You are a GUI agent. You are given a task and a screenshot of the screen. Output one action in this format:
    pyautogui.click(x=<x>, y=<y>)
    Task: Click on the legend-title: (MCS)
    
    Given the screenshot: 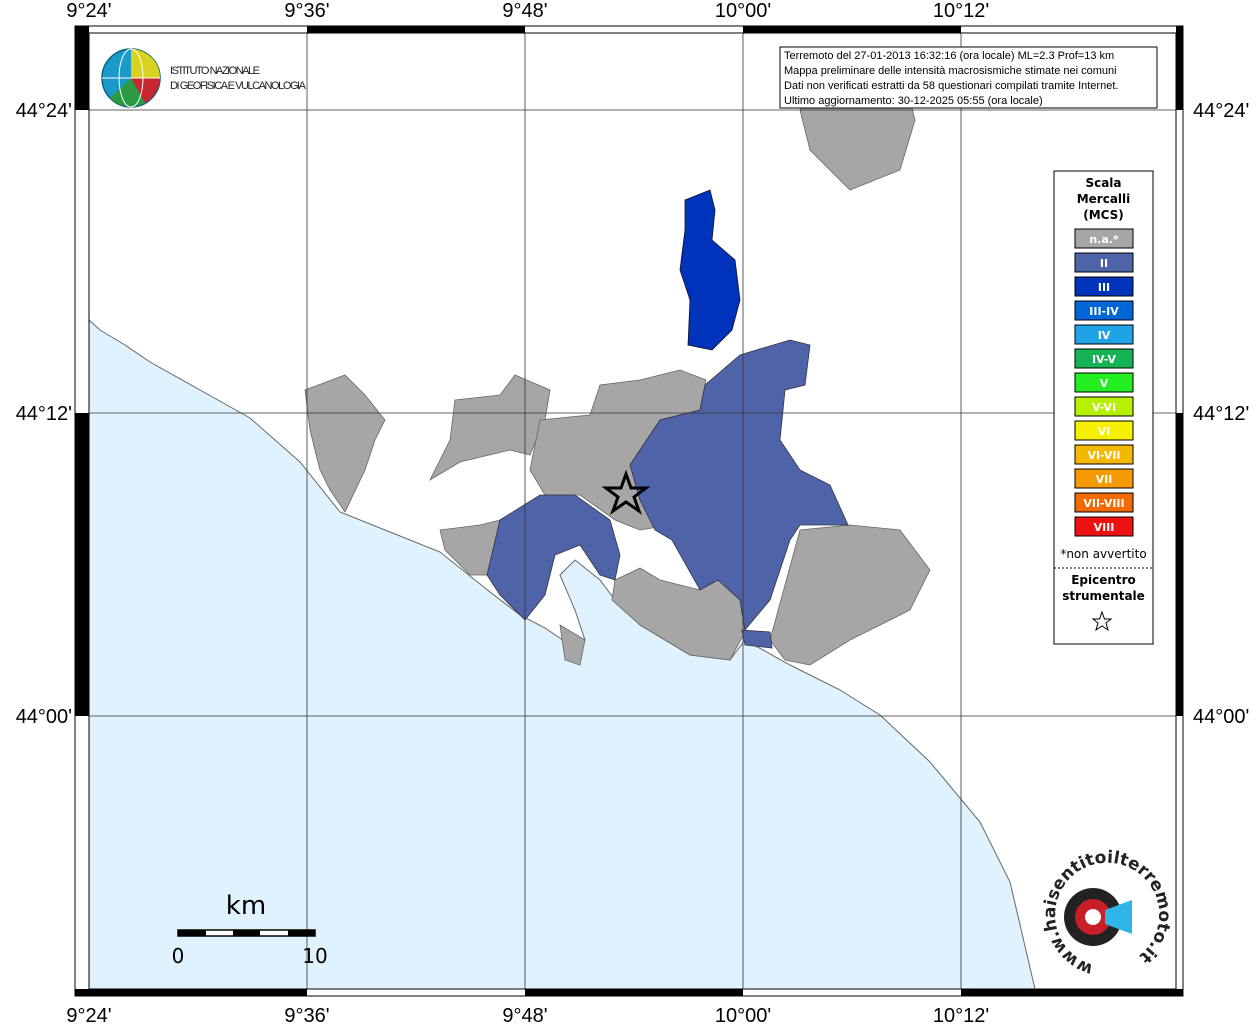 What is the action you would take?
    pyautogui.click(x=1103, y=215)
    